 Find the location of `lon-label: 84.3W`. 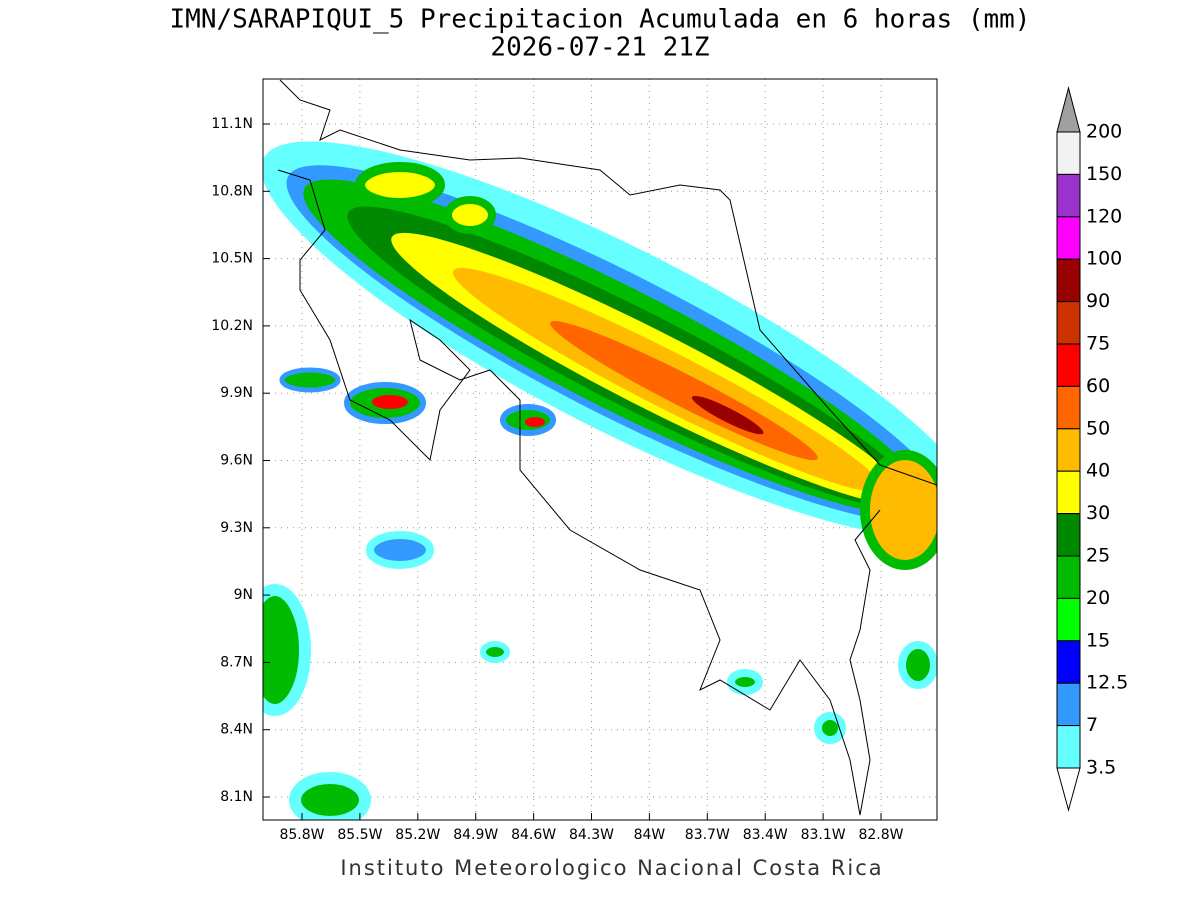

lon-label: 84.3W is located at coordinates (591, 835).